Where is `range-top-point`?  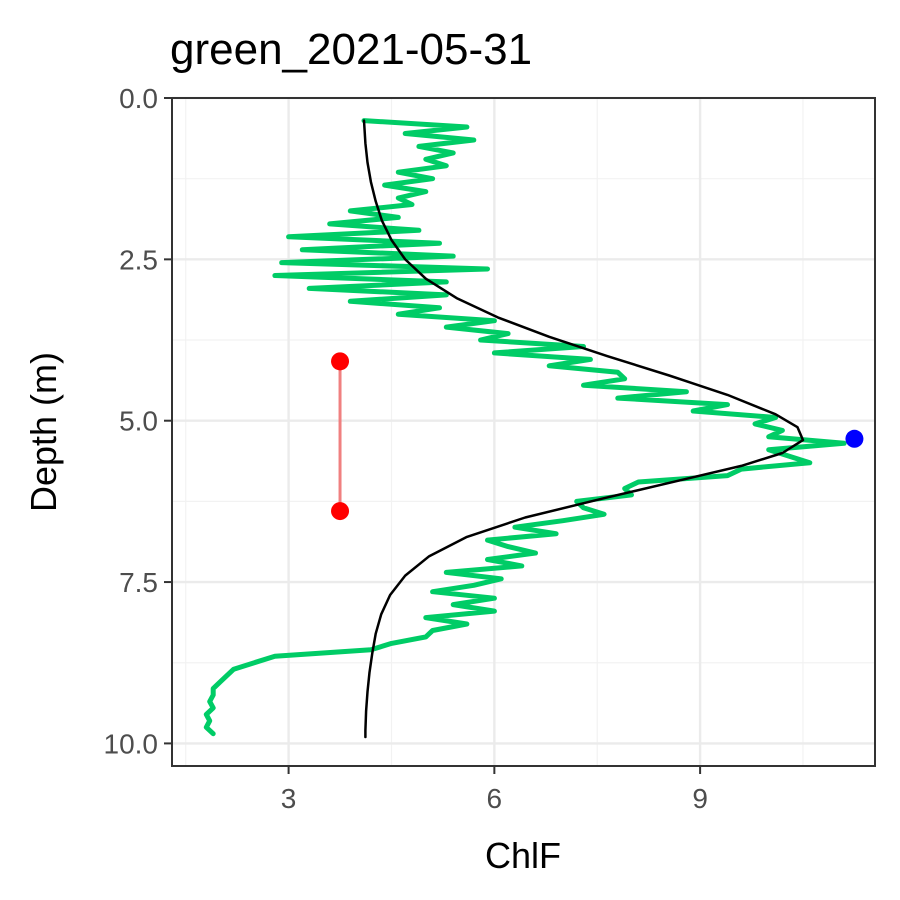
range-top-point is located at coordinates (340, 361).